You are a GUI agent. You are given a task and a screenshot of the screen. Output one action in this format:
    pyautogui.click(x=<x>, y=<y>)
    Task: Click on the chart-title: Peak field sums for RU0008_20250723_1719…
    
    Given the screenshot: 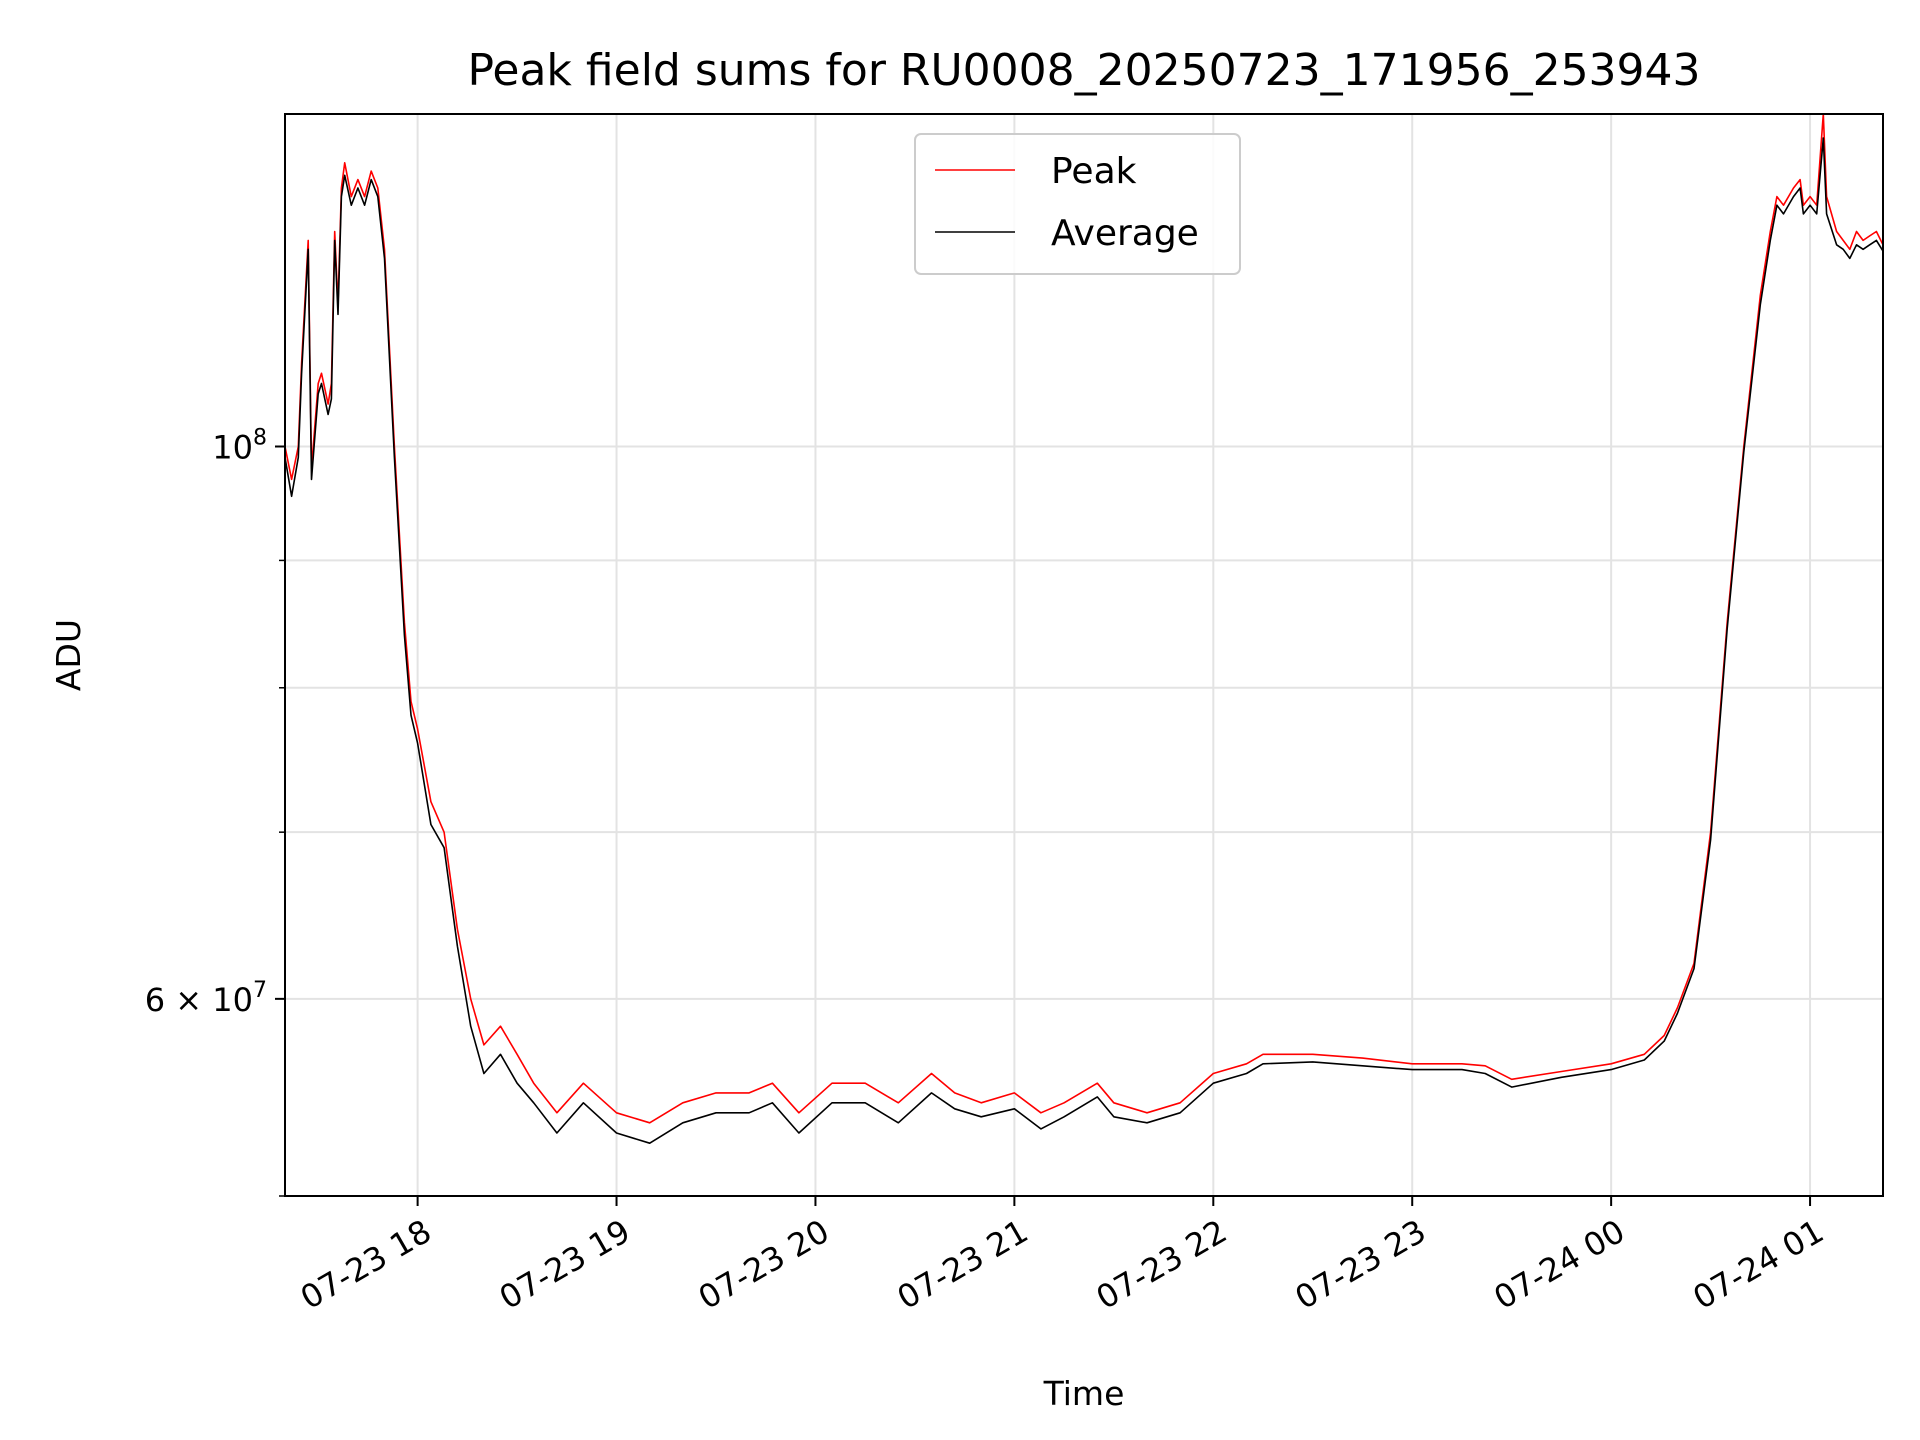 What is the action you would take?
    pyautogui.click(x=1083, y=70)
    